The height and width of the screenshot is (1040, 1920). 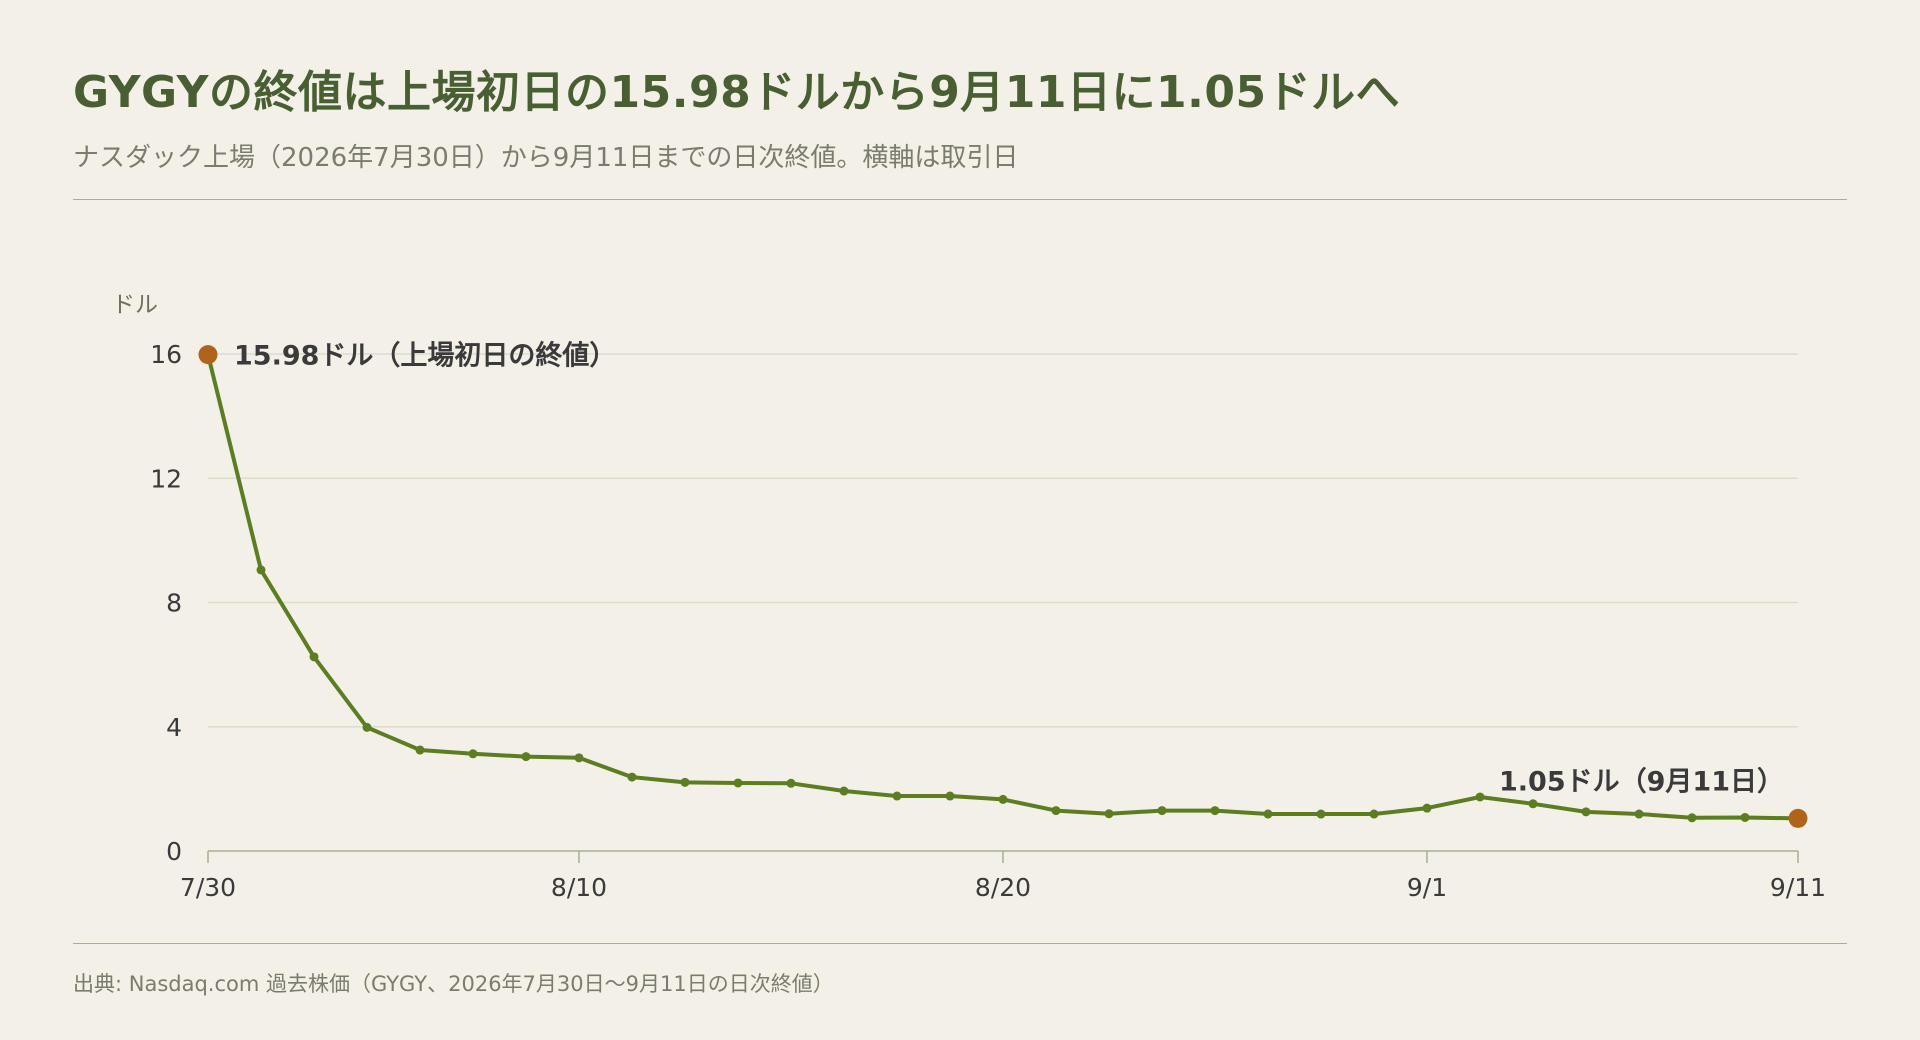 I want to click on y-tick-label: 4, so click(x=174, y=727).